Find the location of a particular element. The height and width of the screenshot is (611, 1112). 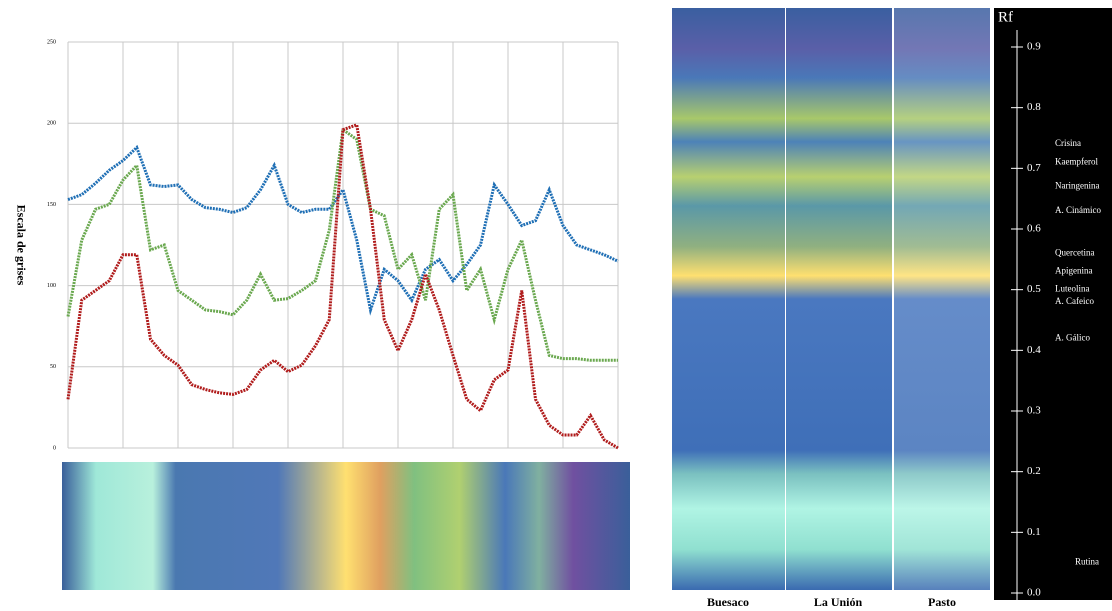

y-tick-label: 50 is located at coordinates (53, 367).